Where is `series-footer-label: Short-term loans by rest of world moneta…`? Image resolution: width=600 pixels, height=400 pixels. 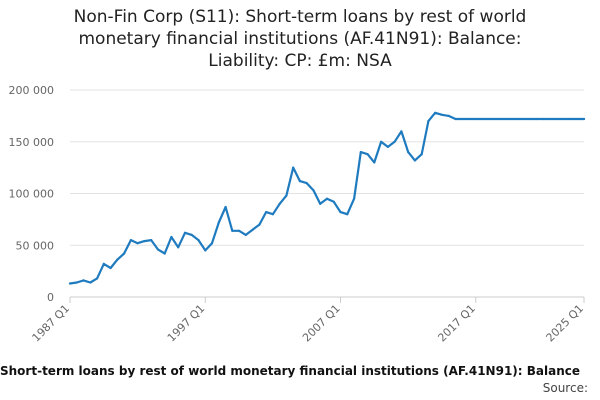
series-footer-label: Short-term loans by rest of world moneta… is located at coordinates (290, 371).